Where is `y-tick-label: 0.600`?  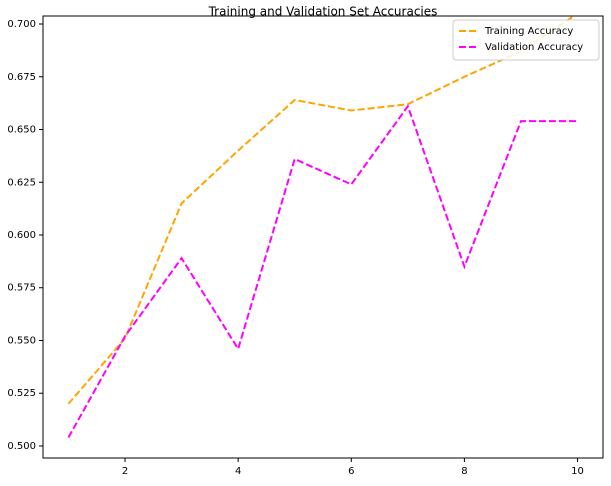 y-tick-label: 0.600 is located at coordinates (21, 235).